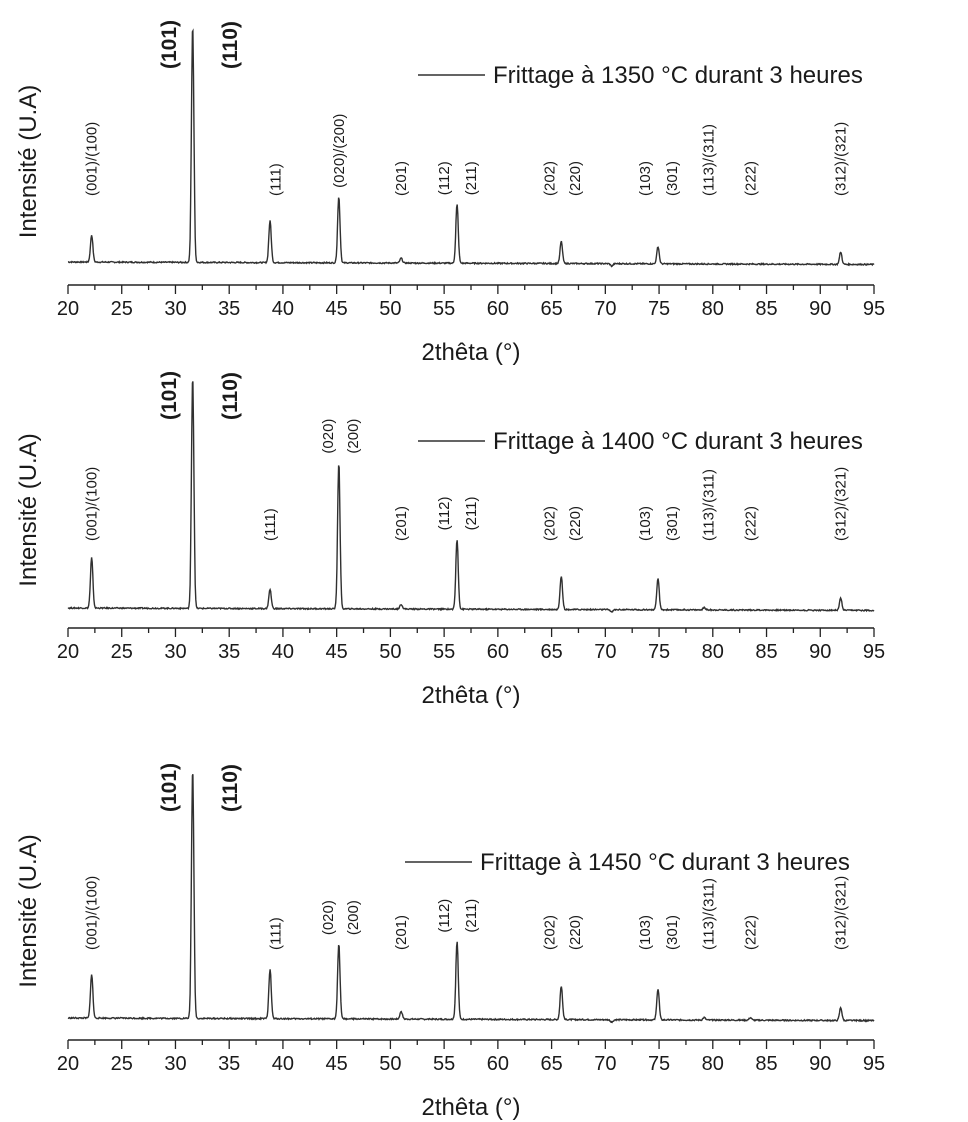 This screenshot has width=968, height=1122. What do you see at coordinates (339, 151) in the screenshot?
I see `peak-label: (020)/(200)` at bounding box center [339, 151].